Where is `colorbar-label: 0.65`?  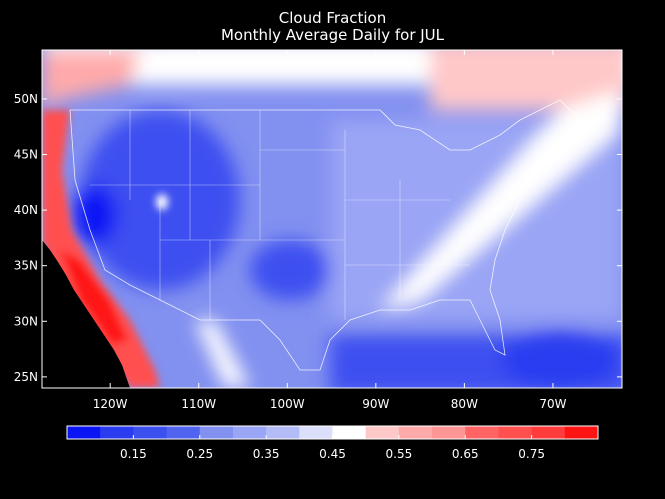 colorbar-label: 0.65 is located at coordinates (465, 454).